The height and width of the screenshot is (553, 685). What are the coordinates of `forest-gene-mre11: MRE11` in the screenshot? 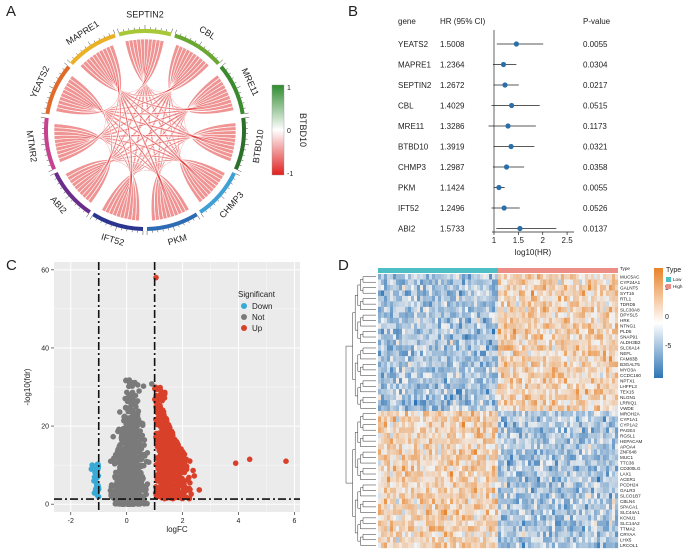 It's located at (411, 126).